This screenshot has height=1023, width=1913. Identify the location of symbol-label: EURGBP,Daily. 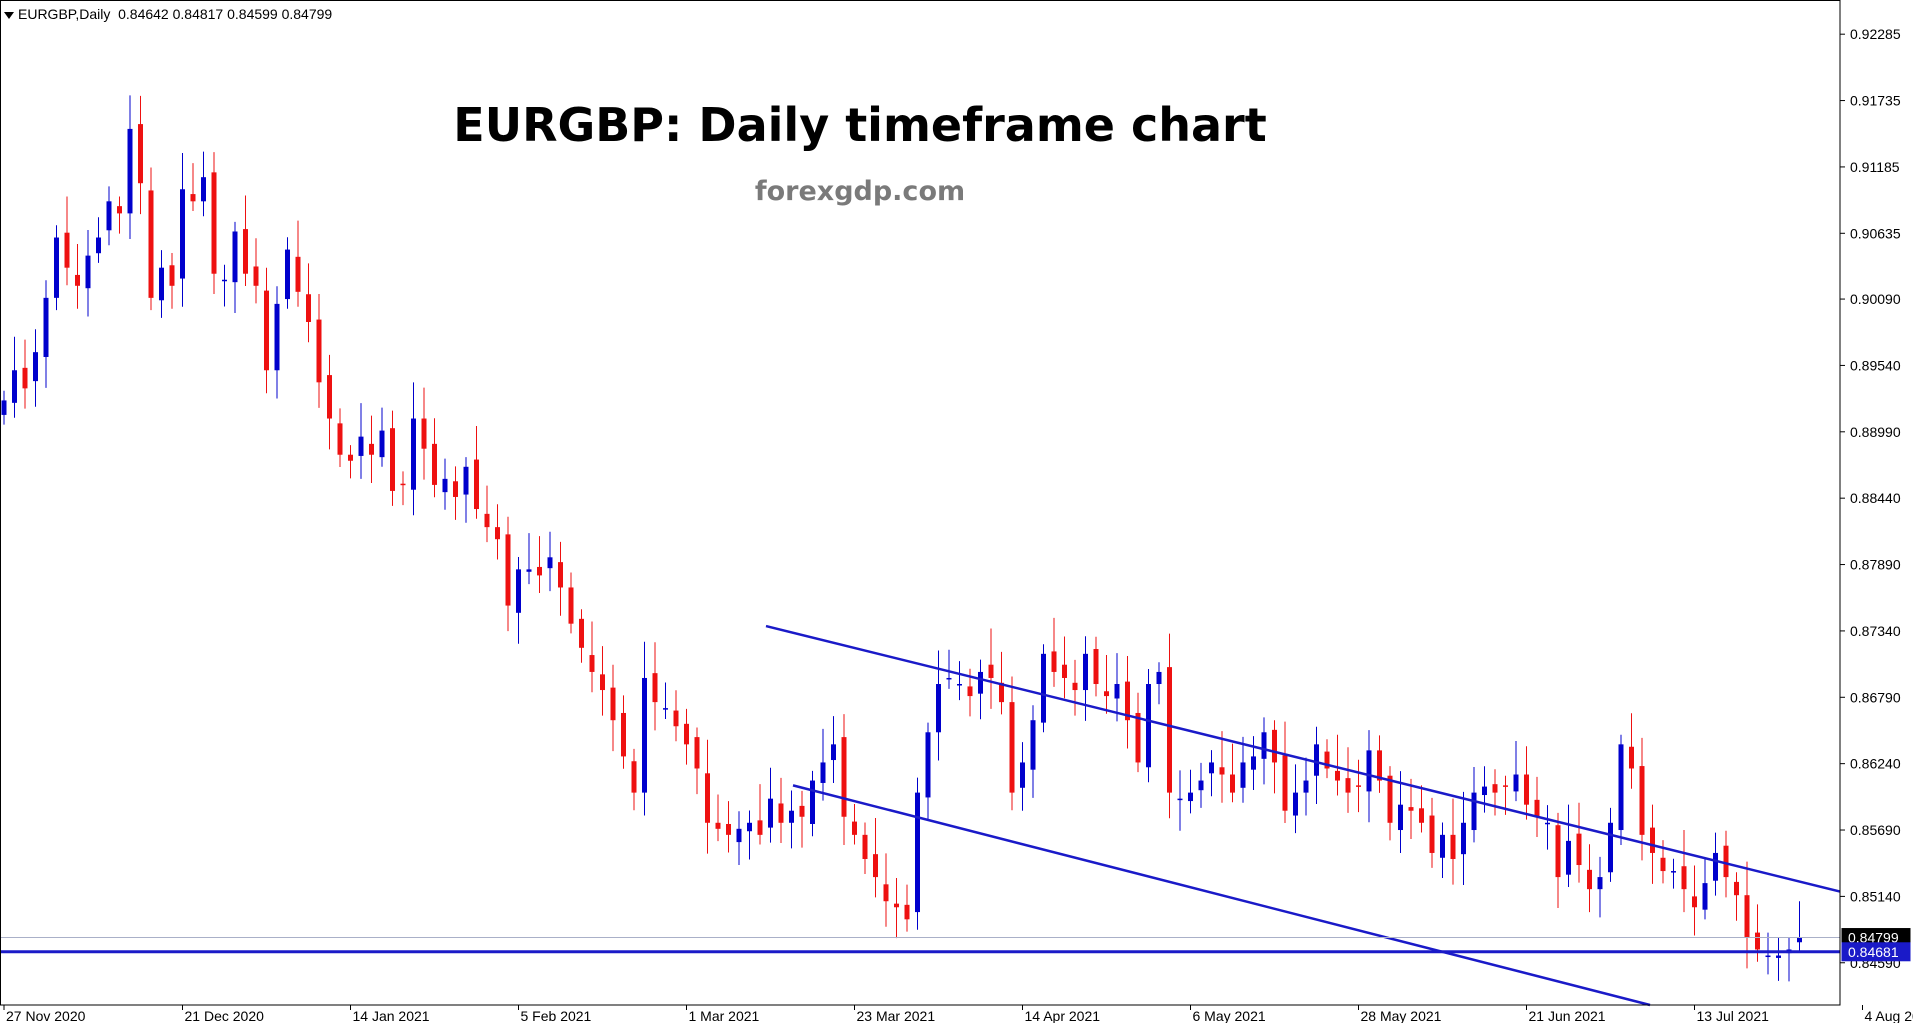
(64, 14).